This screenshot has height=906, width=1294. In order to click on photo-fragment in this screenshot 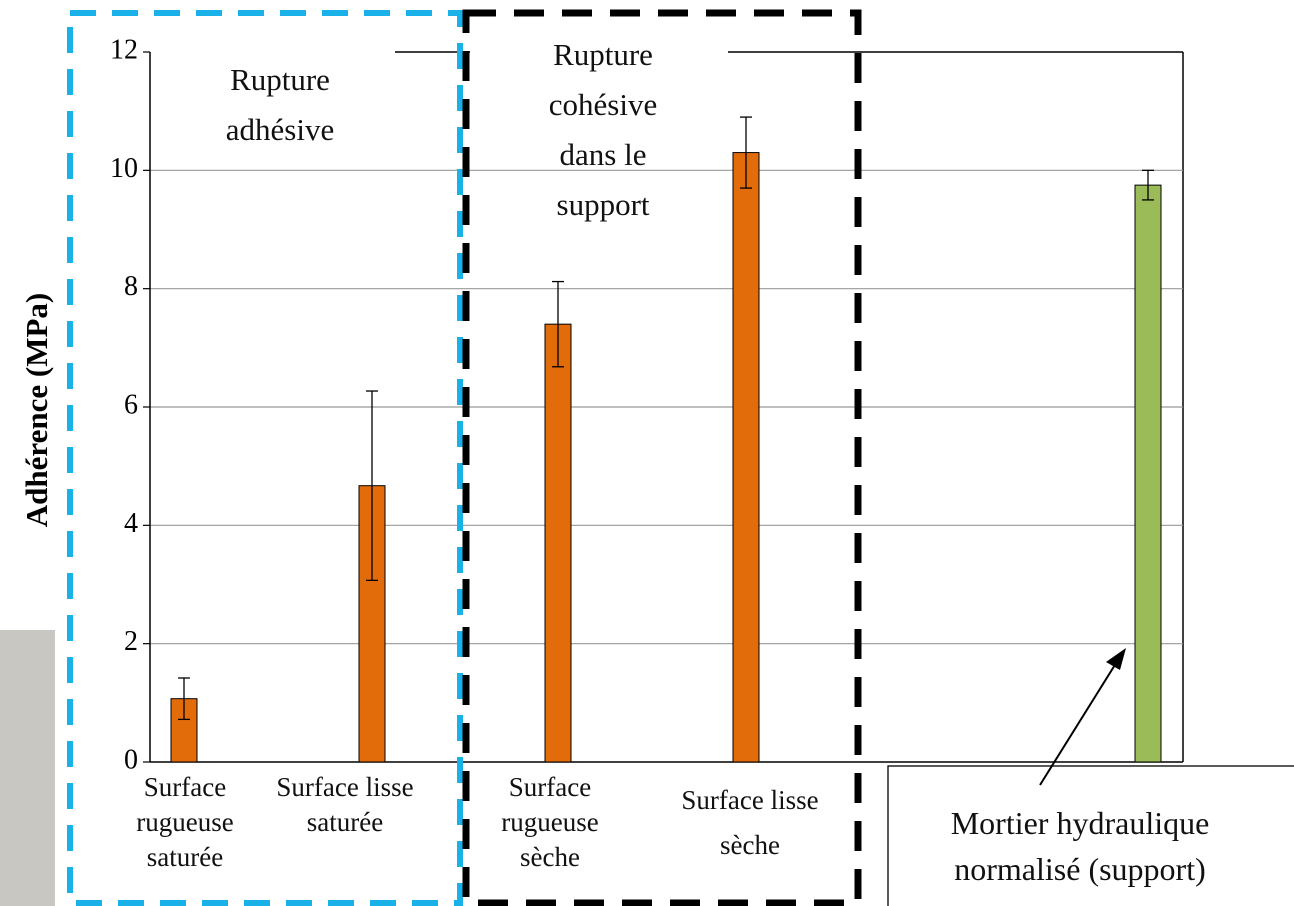, I will do `click(27, 768)`.